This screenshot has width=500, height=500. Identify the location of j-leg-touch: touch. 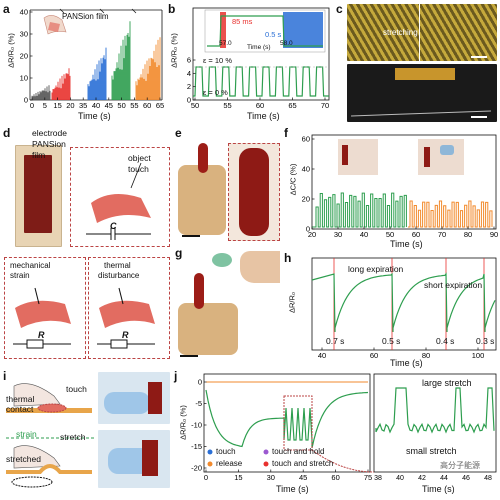
(226, 451).